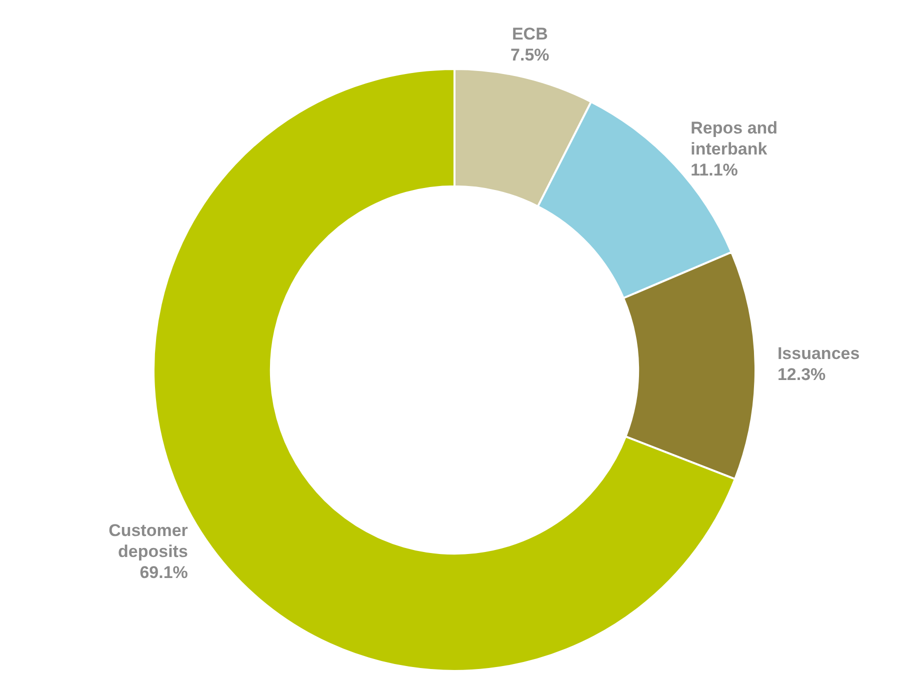  What do you see at coordinates (801, 374) in the screenshot?
I see `data-label: 12.3%` at bounding box center [801, 374].